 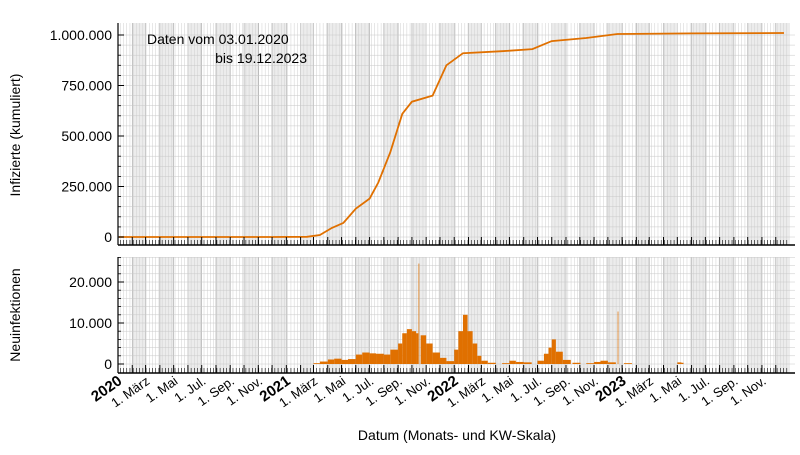 What do you see at coordinates (90, 323) in the screenshot?
I see `y-tick-label: 10.000` at bounding box center [90, 323].